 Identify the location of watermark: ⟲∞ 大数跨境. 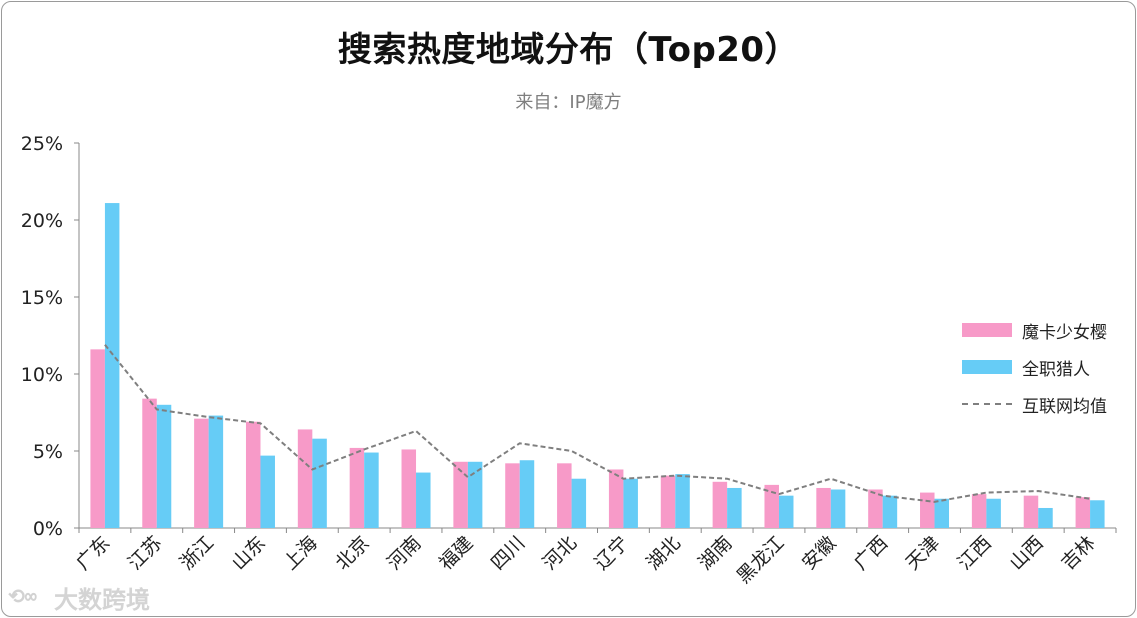
(79, 597).